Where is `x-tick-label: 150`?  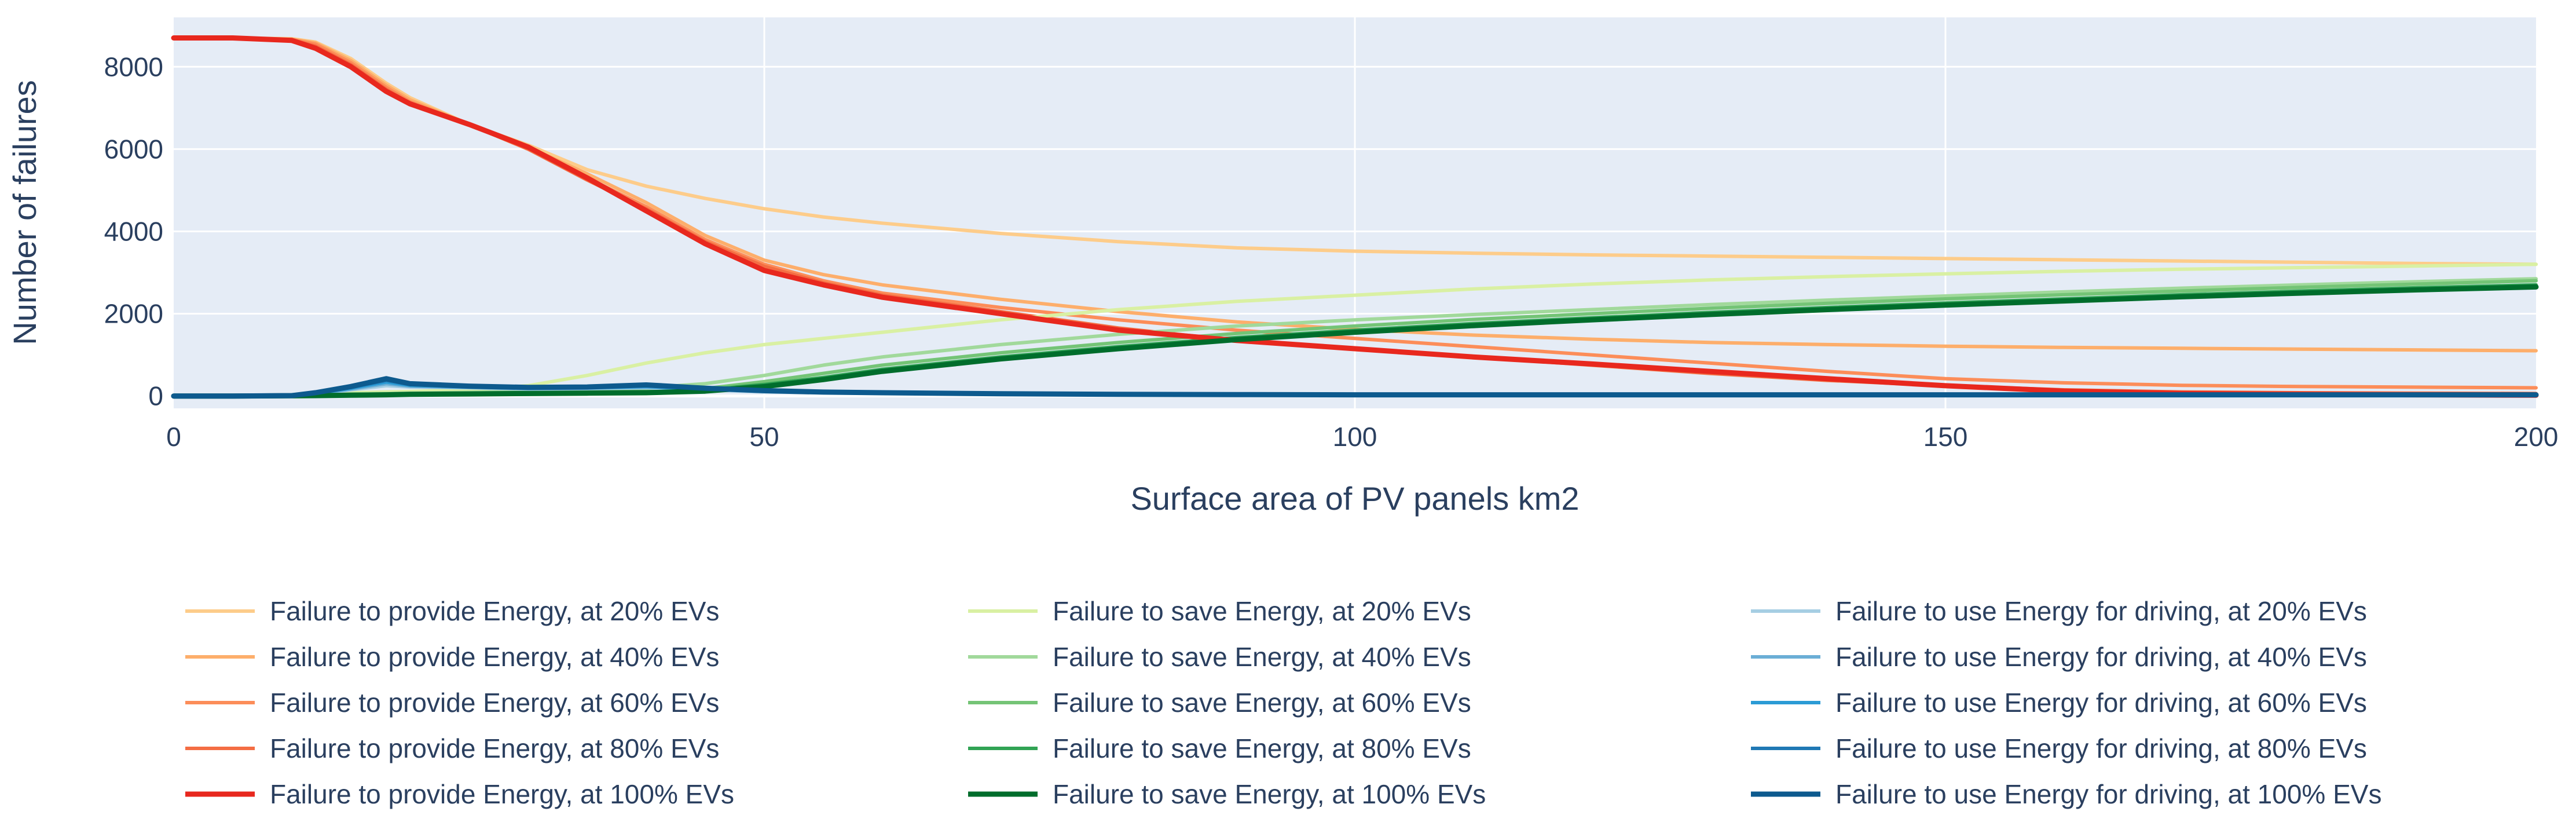 x-tick-label: 150 is located at coordinates (1945, 437).